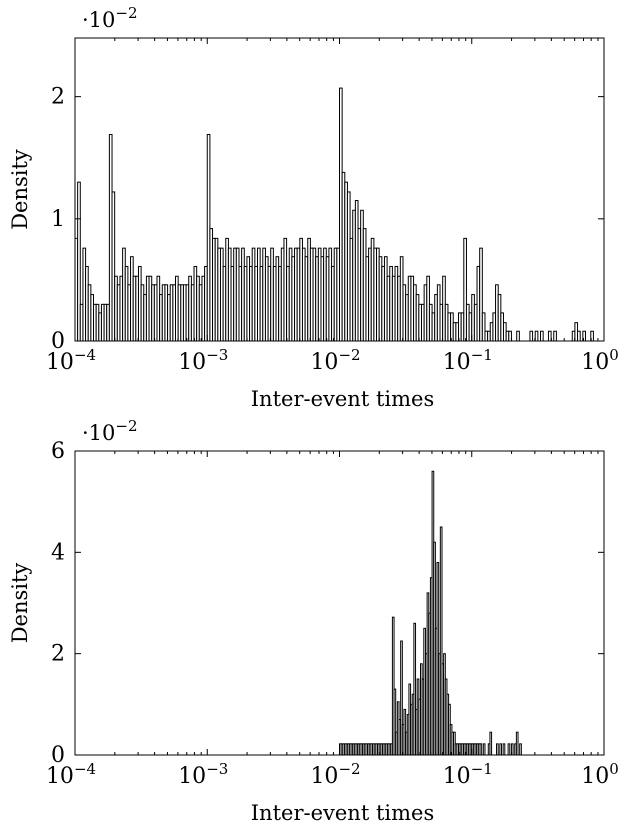 The width and height of the screenshot is (621, 823). Describe the element at coordinates (58, 451) in the screenshot. I see `y-tick-label: 6` at that location.